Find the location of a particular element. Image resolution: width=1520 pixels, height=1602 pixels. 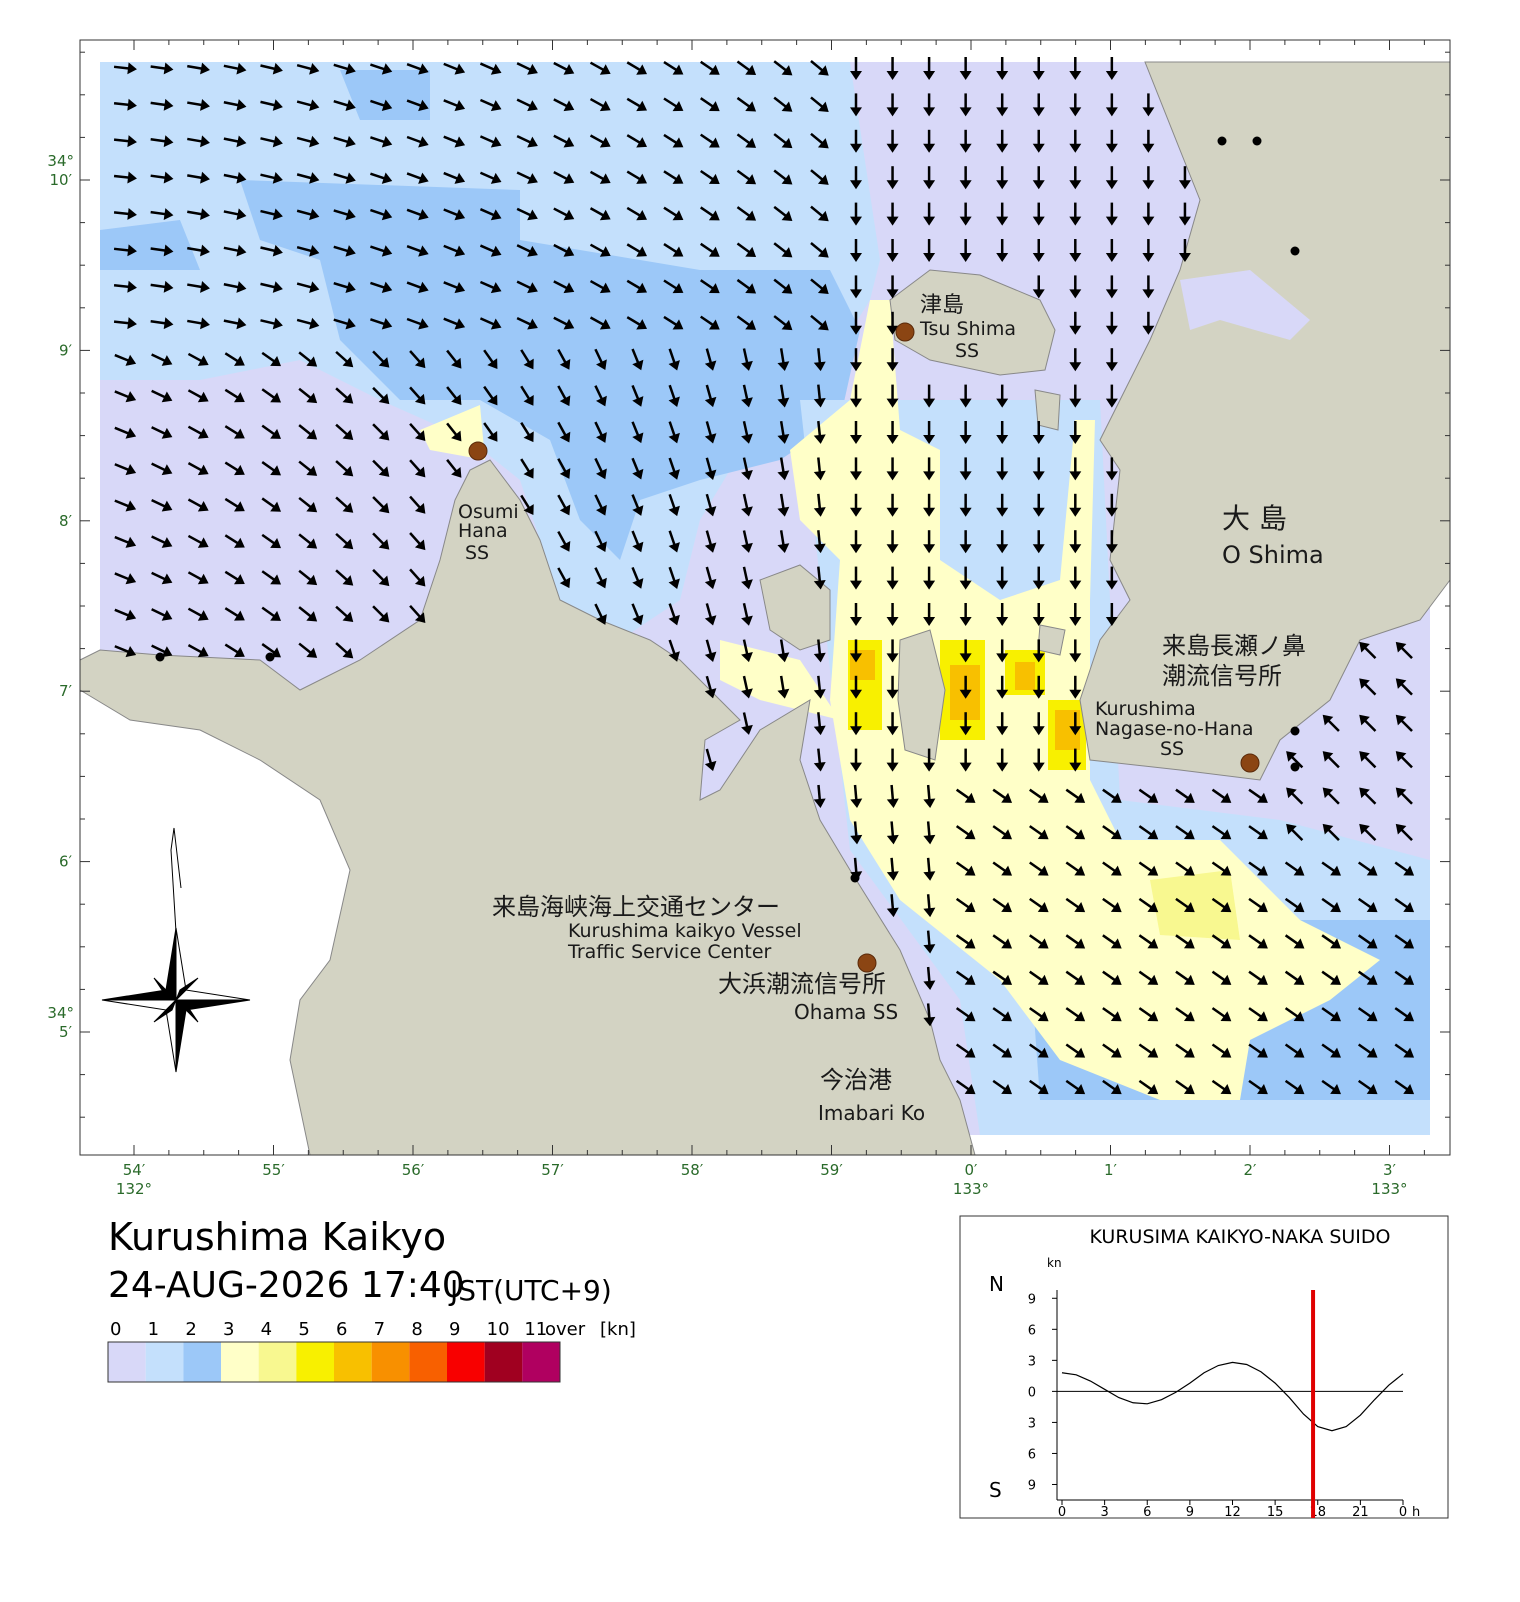

place-label: SS is located at coordinates (477, 553).